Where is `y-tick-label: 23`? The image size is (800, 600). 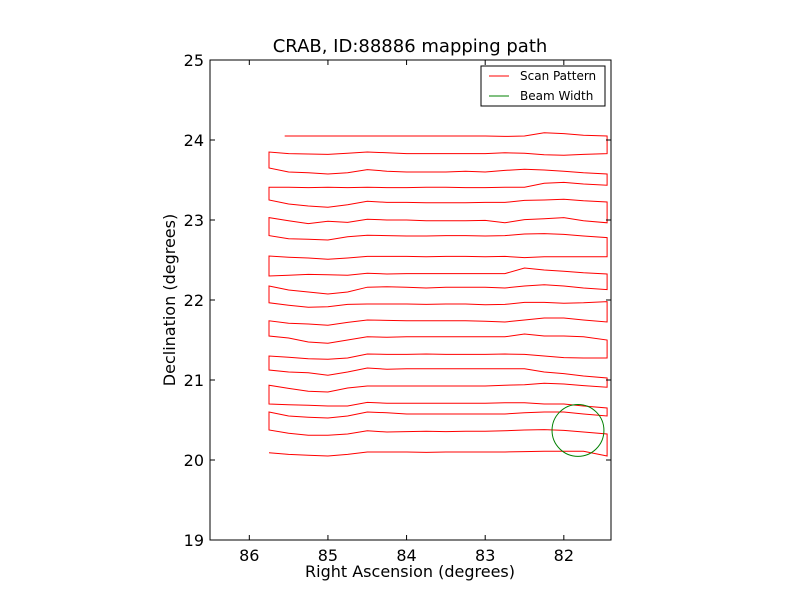
y-tick-label: 23 is located at coordinates (194, 220).